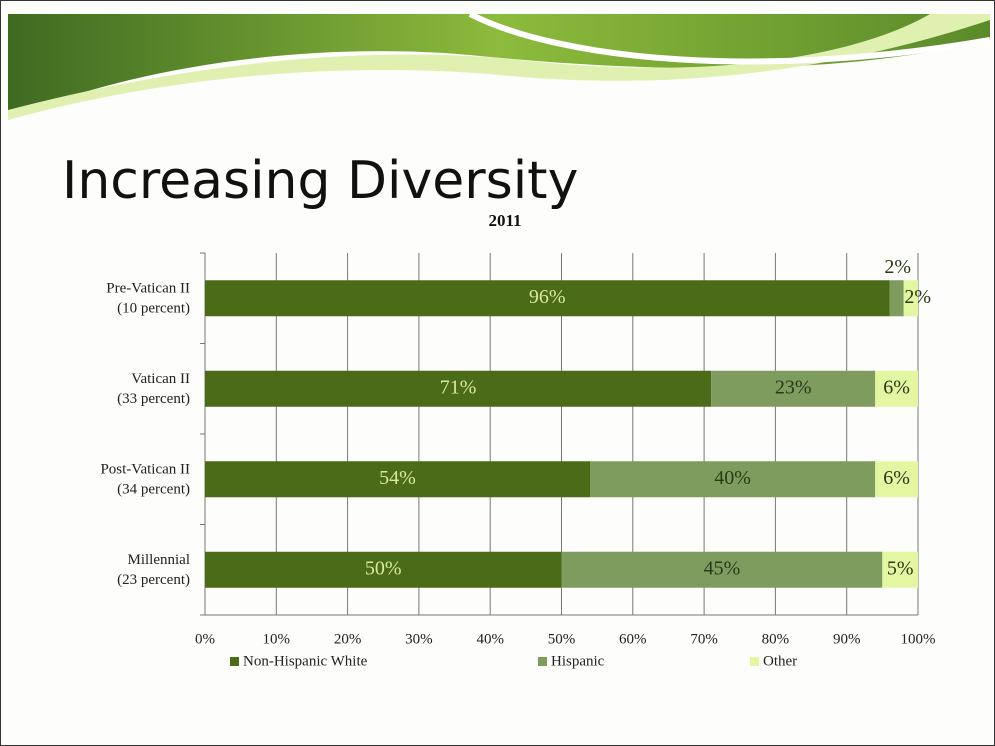 The image size is (995, 746). What do you see at coordinates (148, 299) in the screenshot?
I see `y-tick-label: Pre-Vatican II (10 percent)` at bounding box center [148, 299].